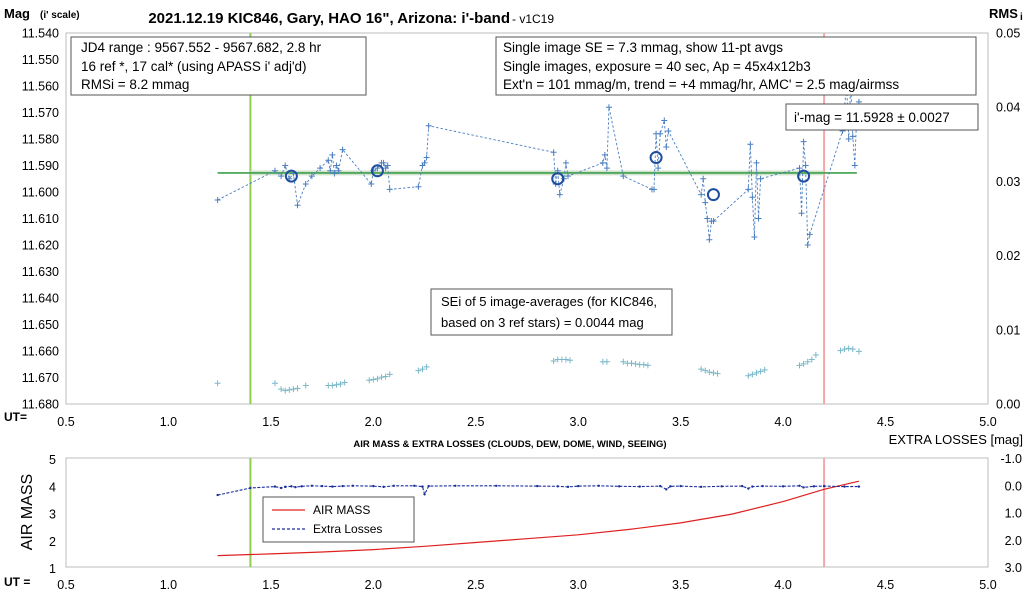 The height and width of the screenshot is (595, 1032). Describe the element at coordinates (40, 405) in the screenshot. I see `y-tick-label: 11.680` at that location.